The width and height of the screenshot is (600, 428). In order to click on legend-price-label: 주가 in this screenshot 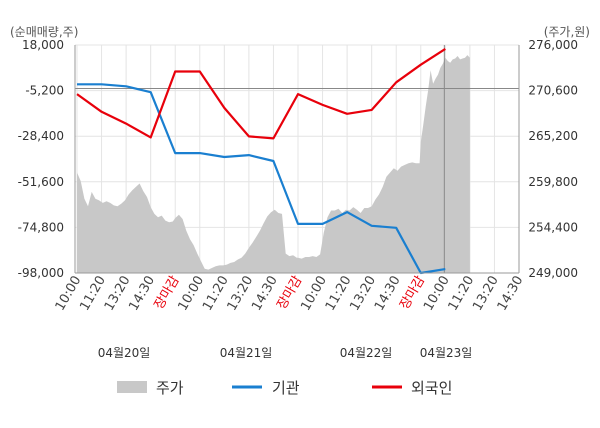, I will do `click(170, 388)`.